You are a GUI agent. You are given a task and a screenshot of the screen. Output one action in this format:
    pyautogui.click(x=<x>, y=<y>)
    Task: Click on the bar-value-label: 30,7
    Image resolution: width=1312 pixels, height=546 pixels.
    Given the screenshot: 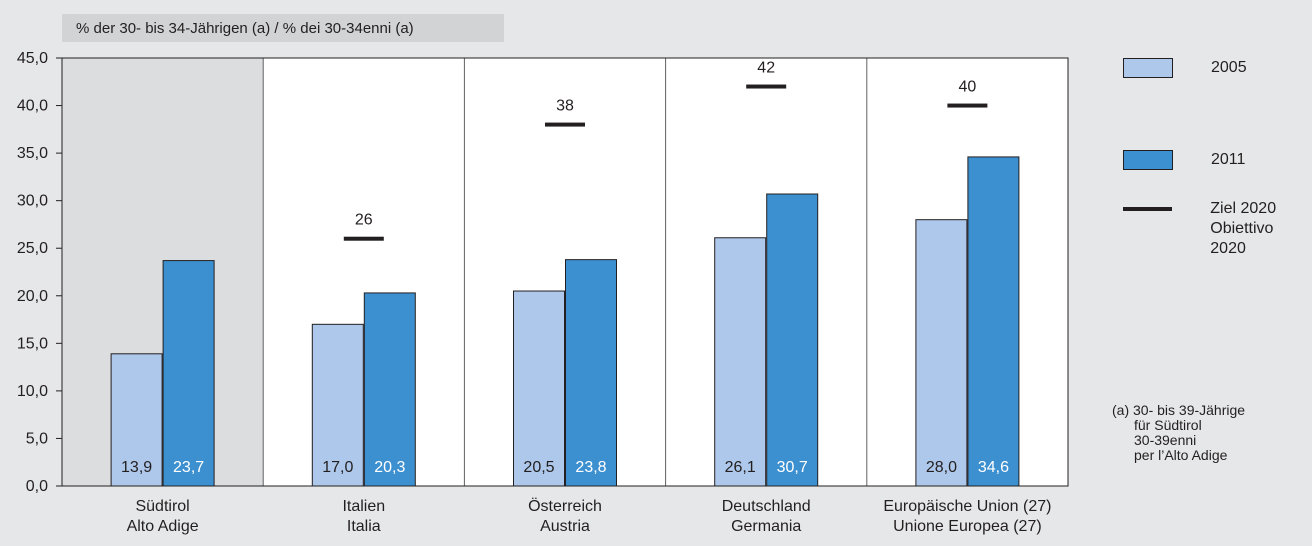 What is the action you would take?
    pyautogui.click(x=792, y=467)
    